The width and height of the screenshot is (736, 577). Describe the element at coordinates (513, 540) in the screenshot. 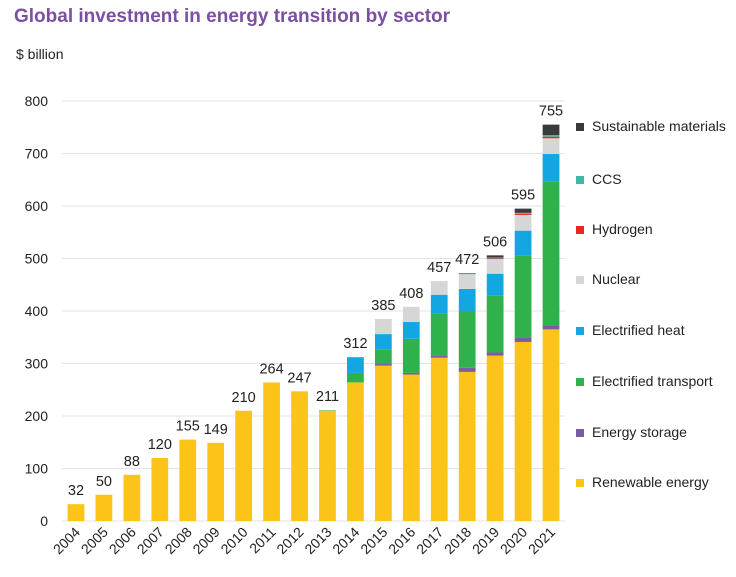

I see `x-tick-label: 2020` at that location.